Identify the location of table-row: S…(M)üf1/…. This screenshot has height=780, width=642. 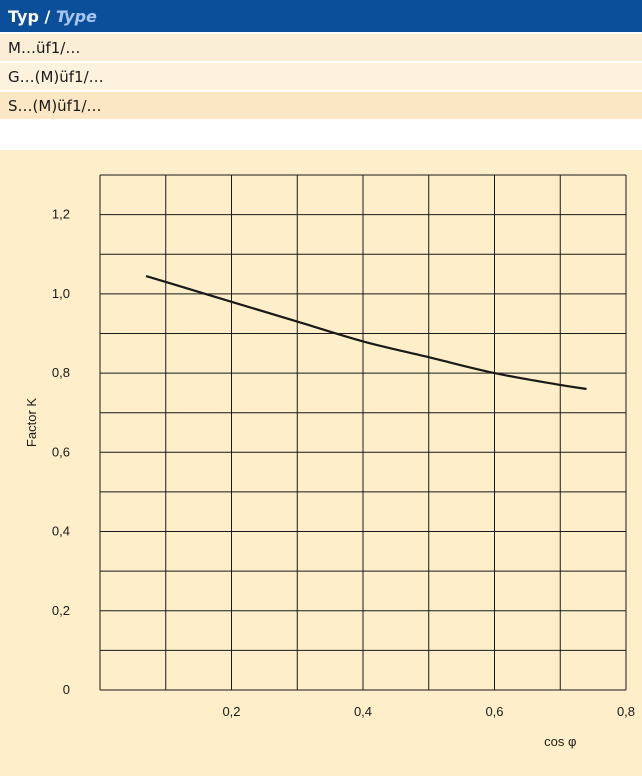
(321, 106).